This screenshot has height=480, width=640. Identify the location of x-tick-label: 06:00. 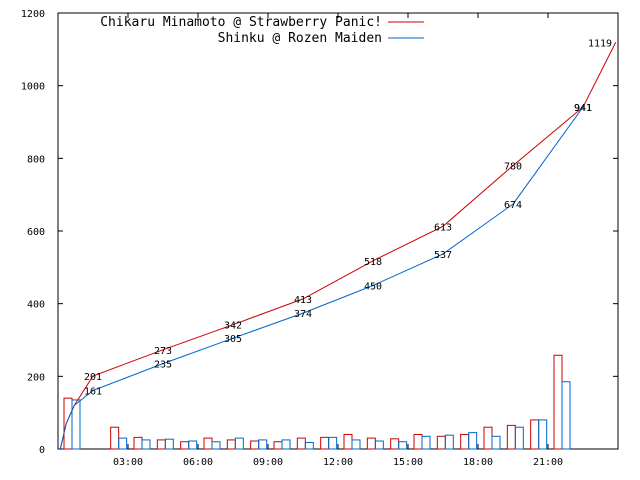
(198, 462).